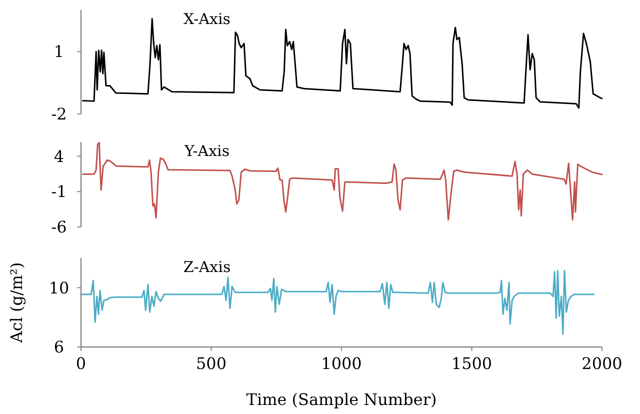 The height and width of the screenshot is (414, 640). Describe the element at coordinates (59, 114) in the screenshot. I see `y-tick-label: -2` at that location.